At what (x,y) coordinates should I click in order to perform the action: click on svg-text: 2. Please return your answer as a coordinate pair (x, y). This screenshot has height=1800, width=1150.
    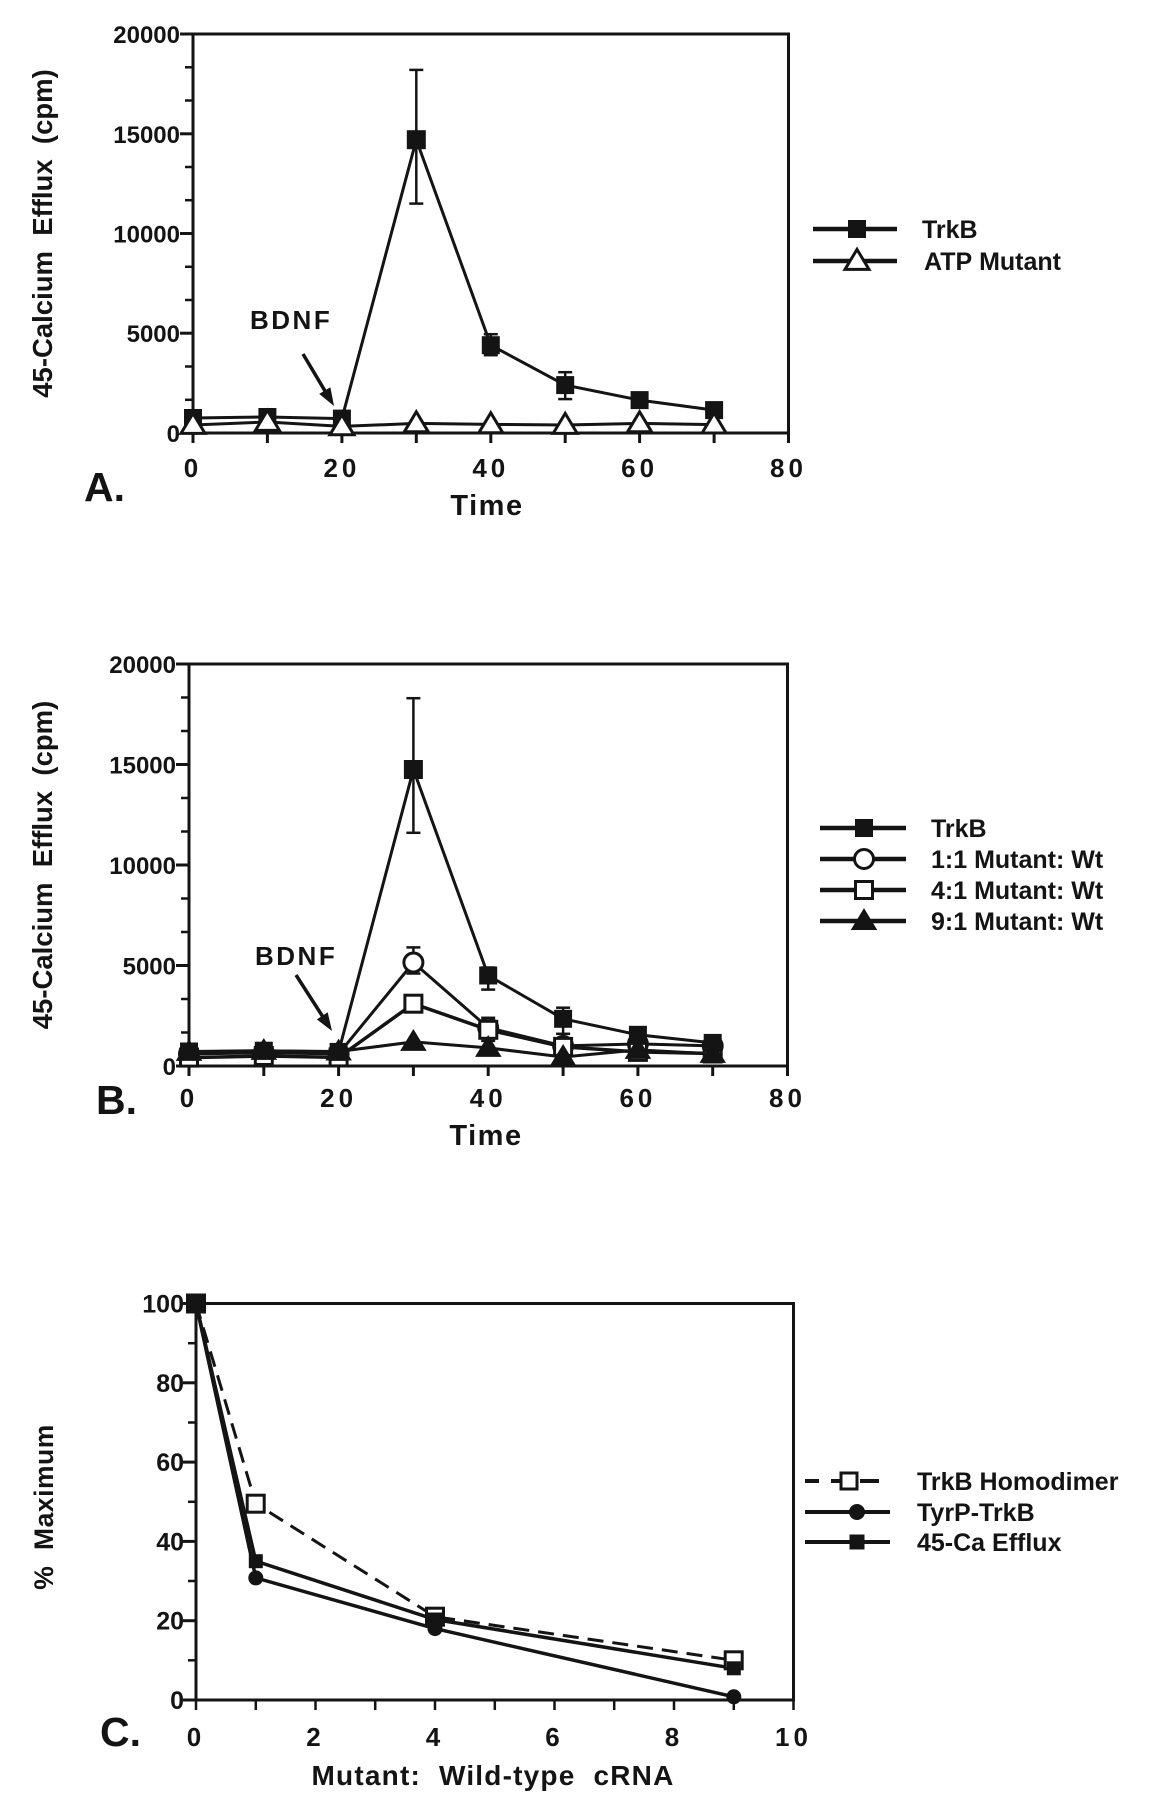
    Looking at the image, I should click on (315, 1737).